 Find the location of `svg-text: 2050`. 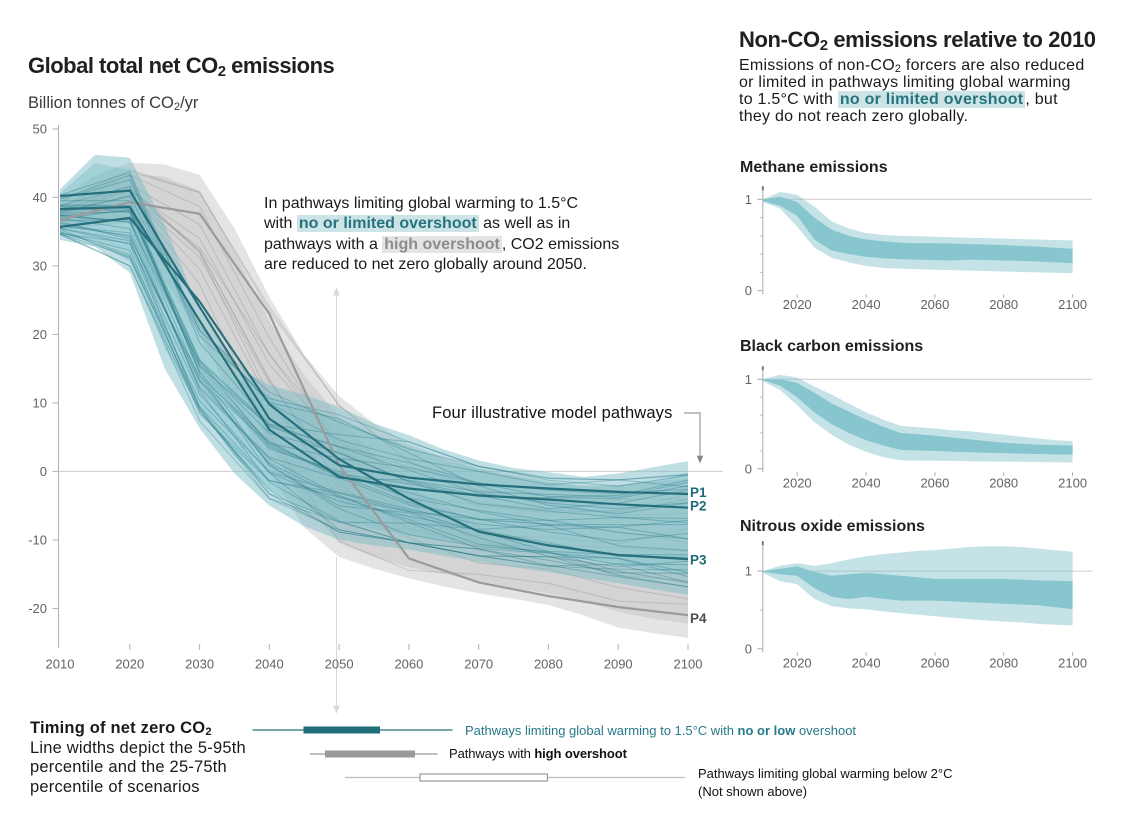

svg-text: 2050 is located at coordinates (339, 664).